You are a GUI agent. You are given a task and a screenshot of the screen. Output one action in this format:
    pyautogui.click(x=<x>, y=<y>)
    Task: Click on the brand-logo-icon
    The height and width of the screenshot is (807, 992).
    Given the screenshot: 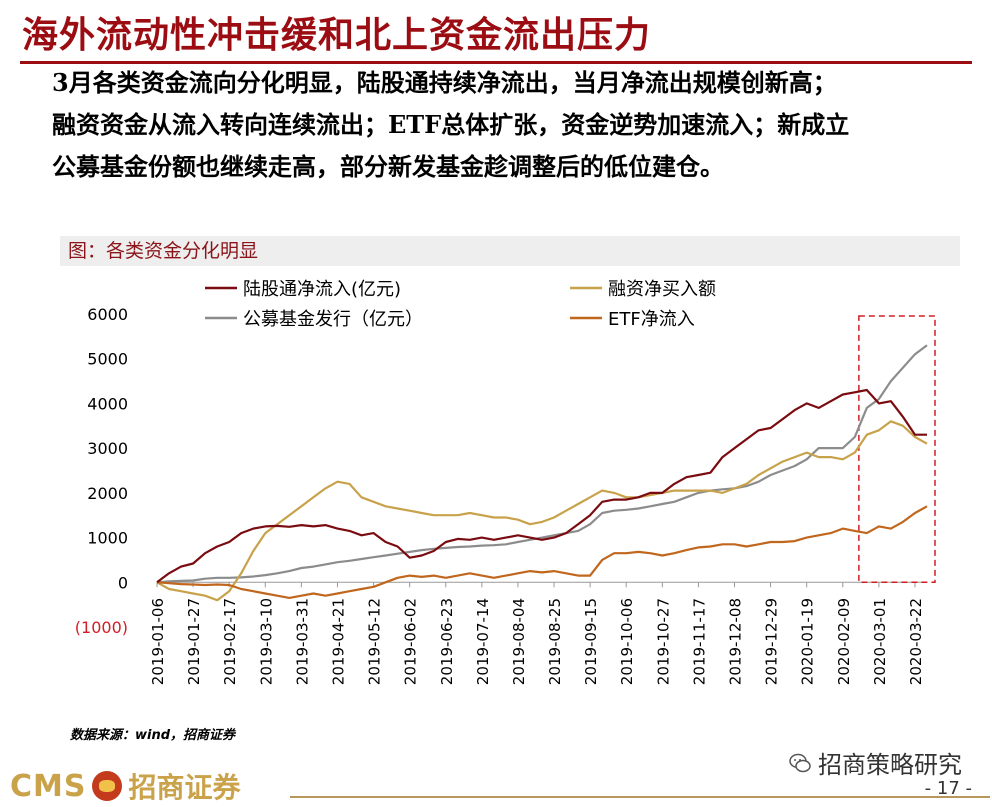 What is the action you would take?
    pyautogui.click(x=107, y=786)
    